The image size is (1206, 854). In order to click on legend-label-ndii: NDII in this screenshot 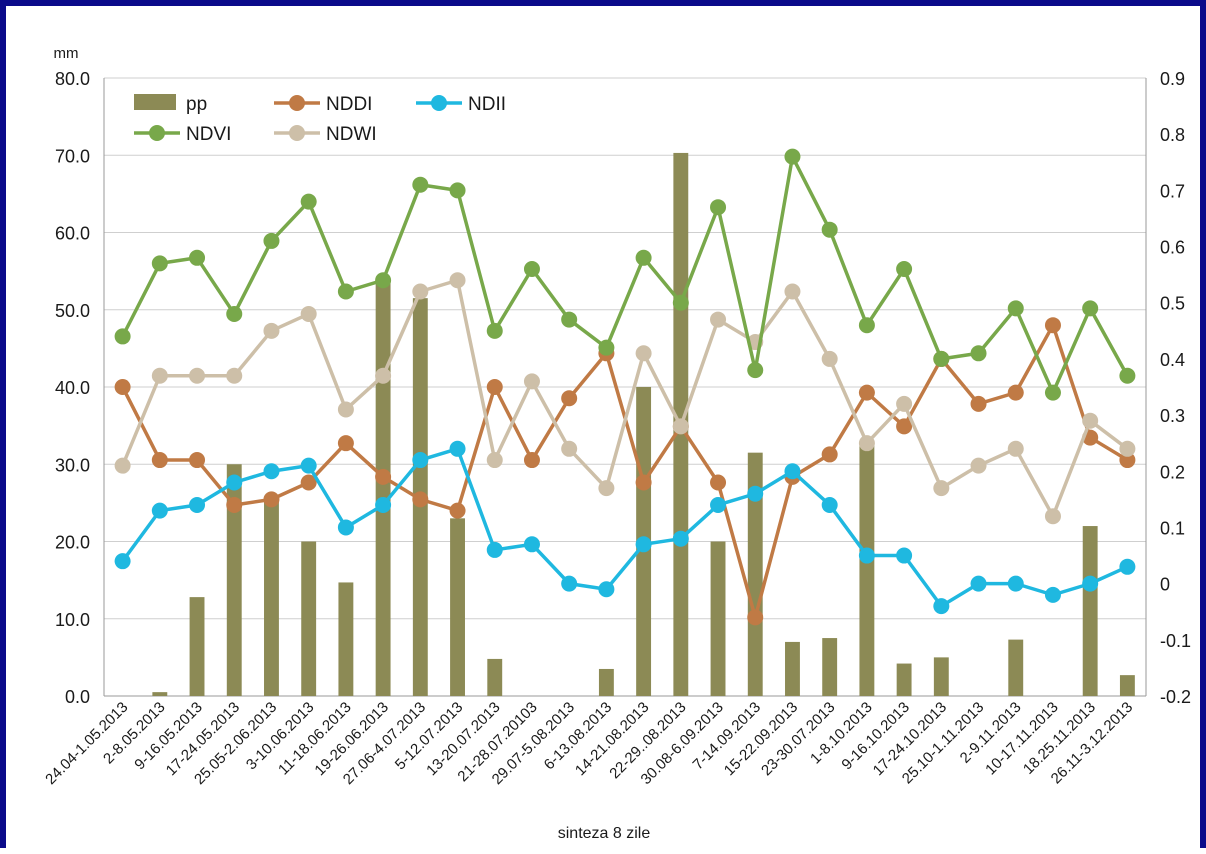, I will do `click(487, 104)`.